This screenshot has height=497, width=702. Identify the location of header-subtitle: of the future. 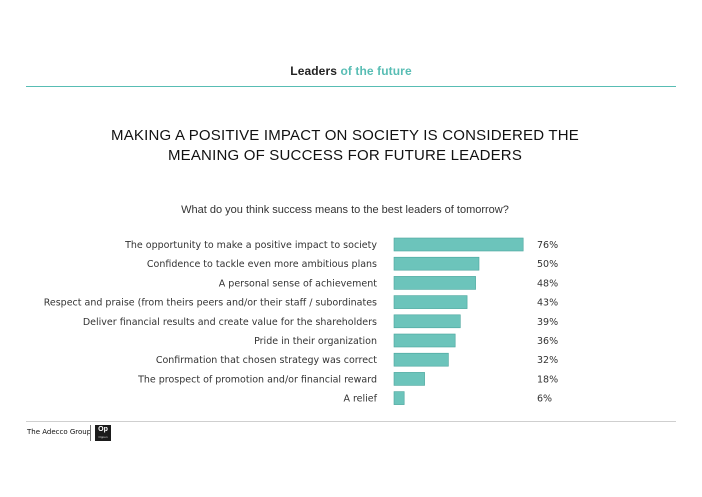
(376, 71).